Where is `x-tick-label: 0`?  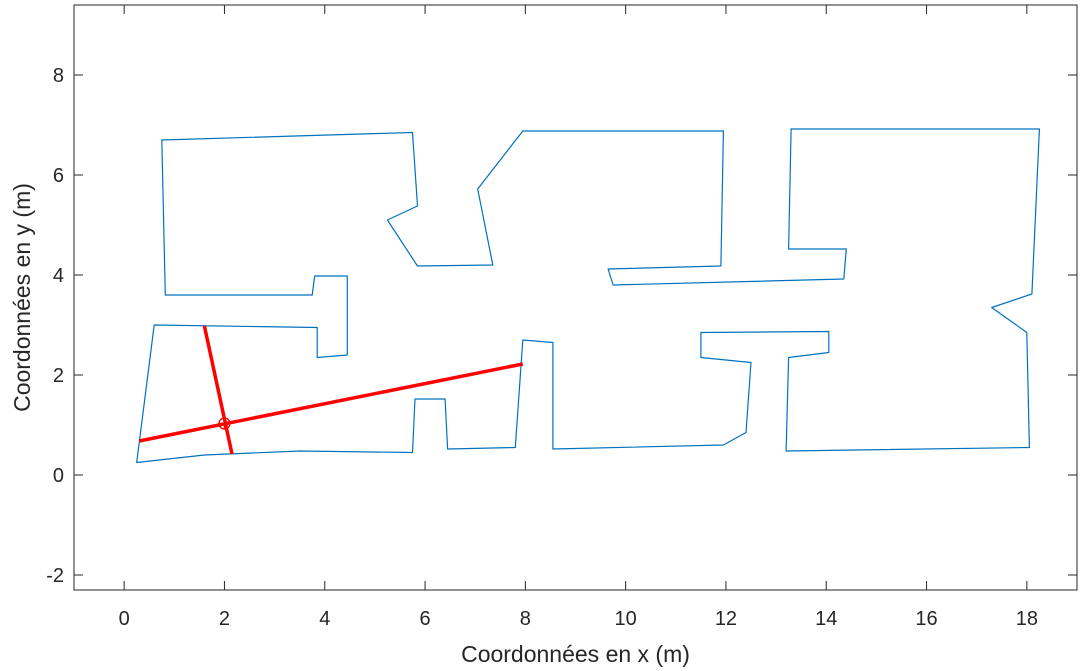
x-tick-label: 0 is located at coordinates (124, 619).